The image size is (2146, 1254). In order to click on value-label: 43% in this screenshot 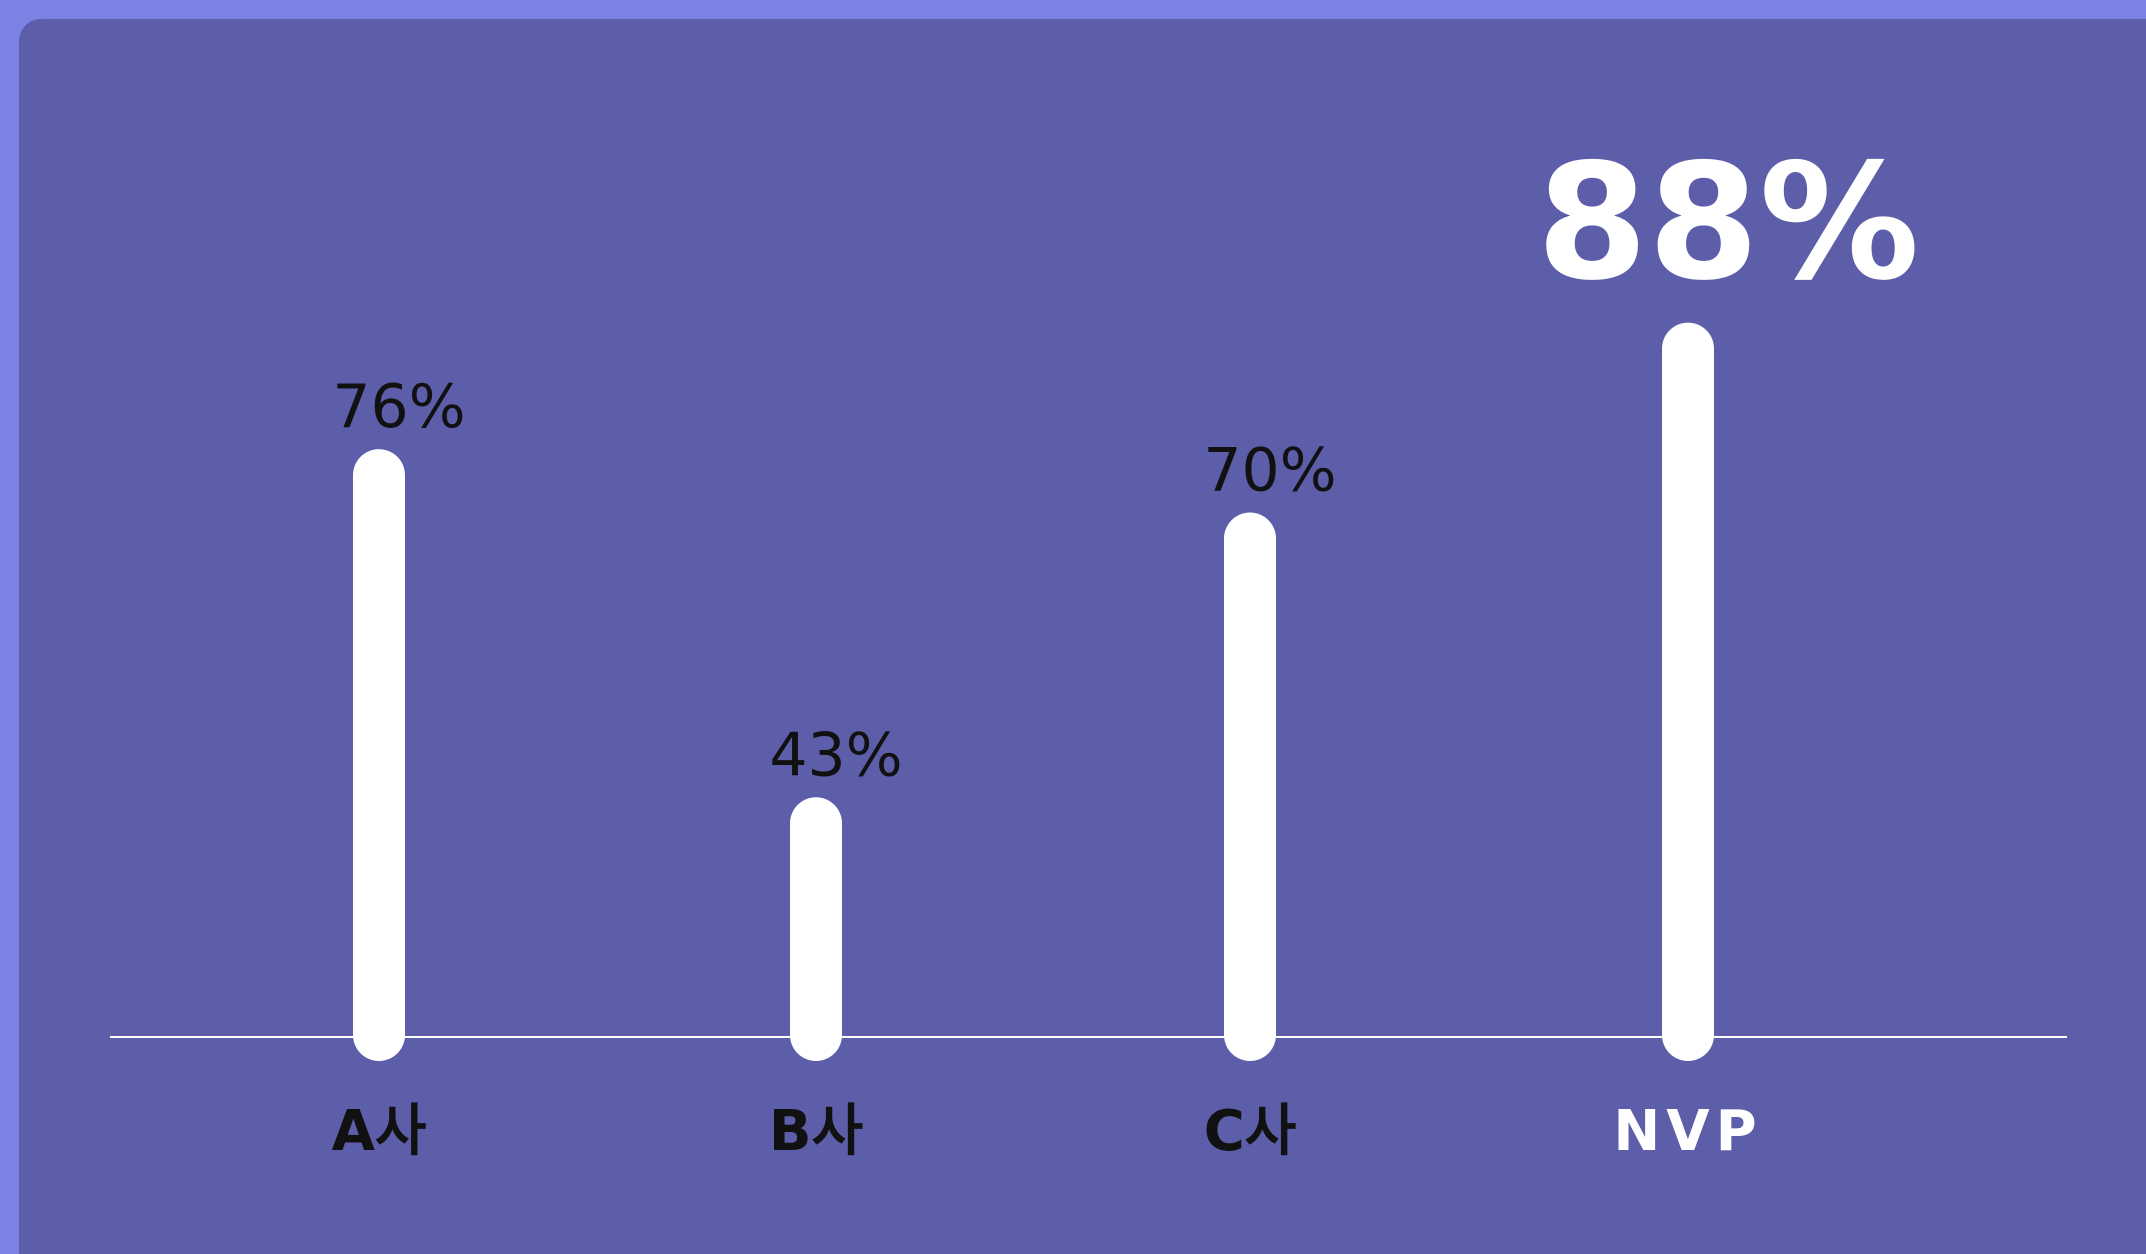, I will do `click(835, 755)`.